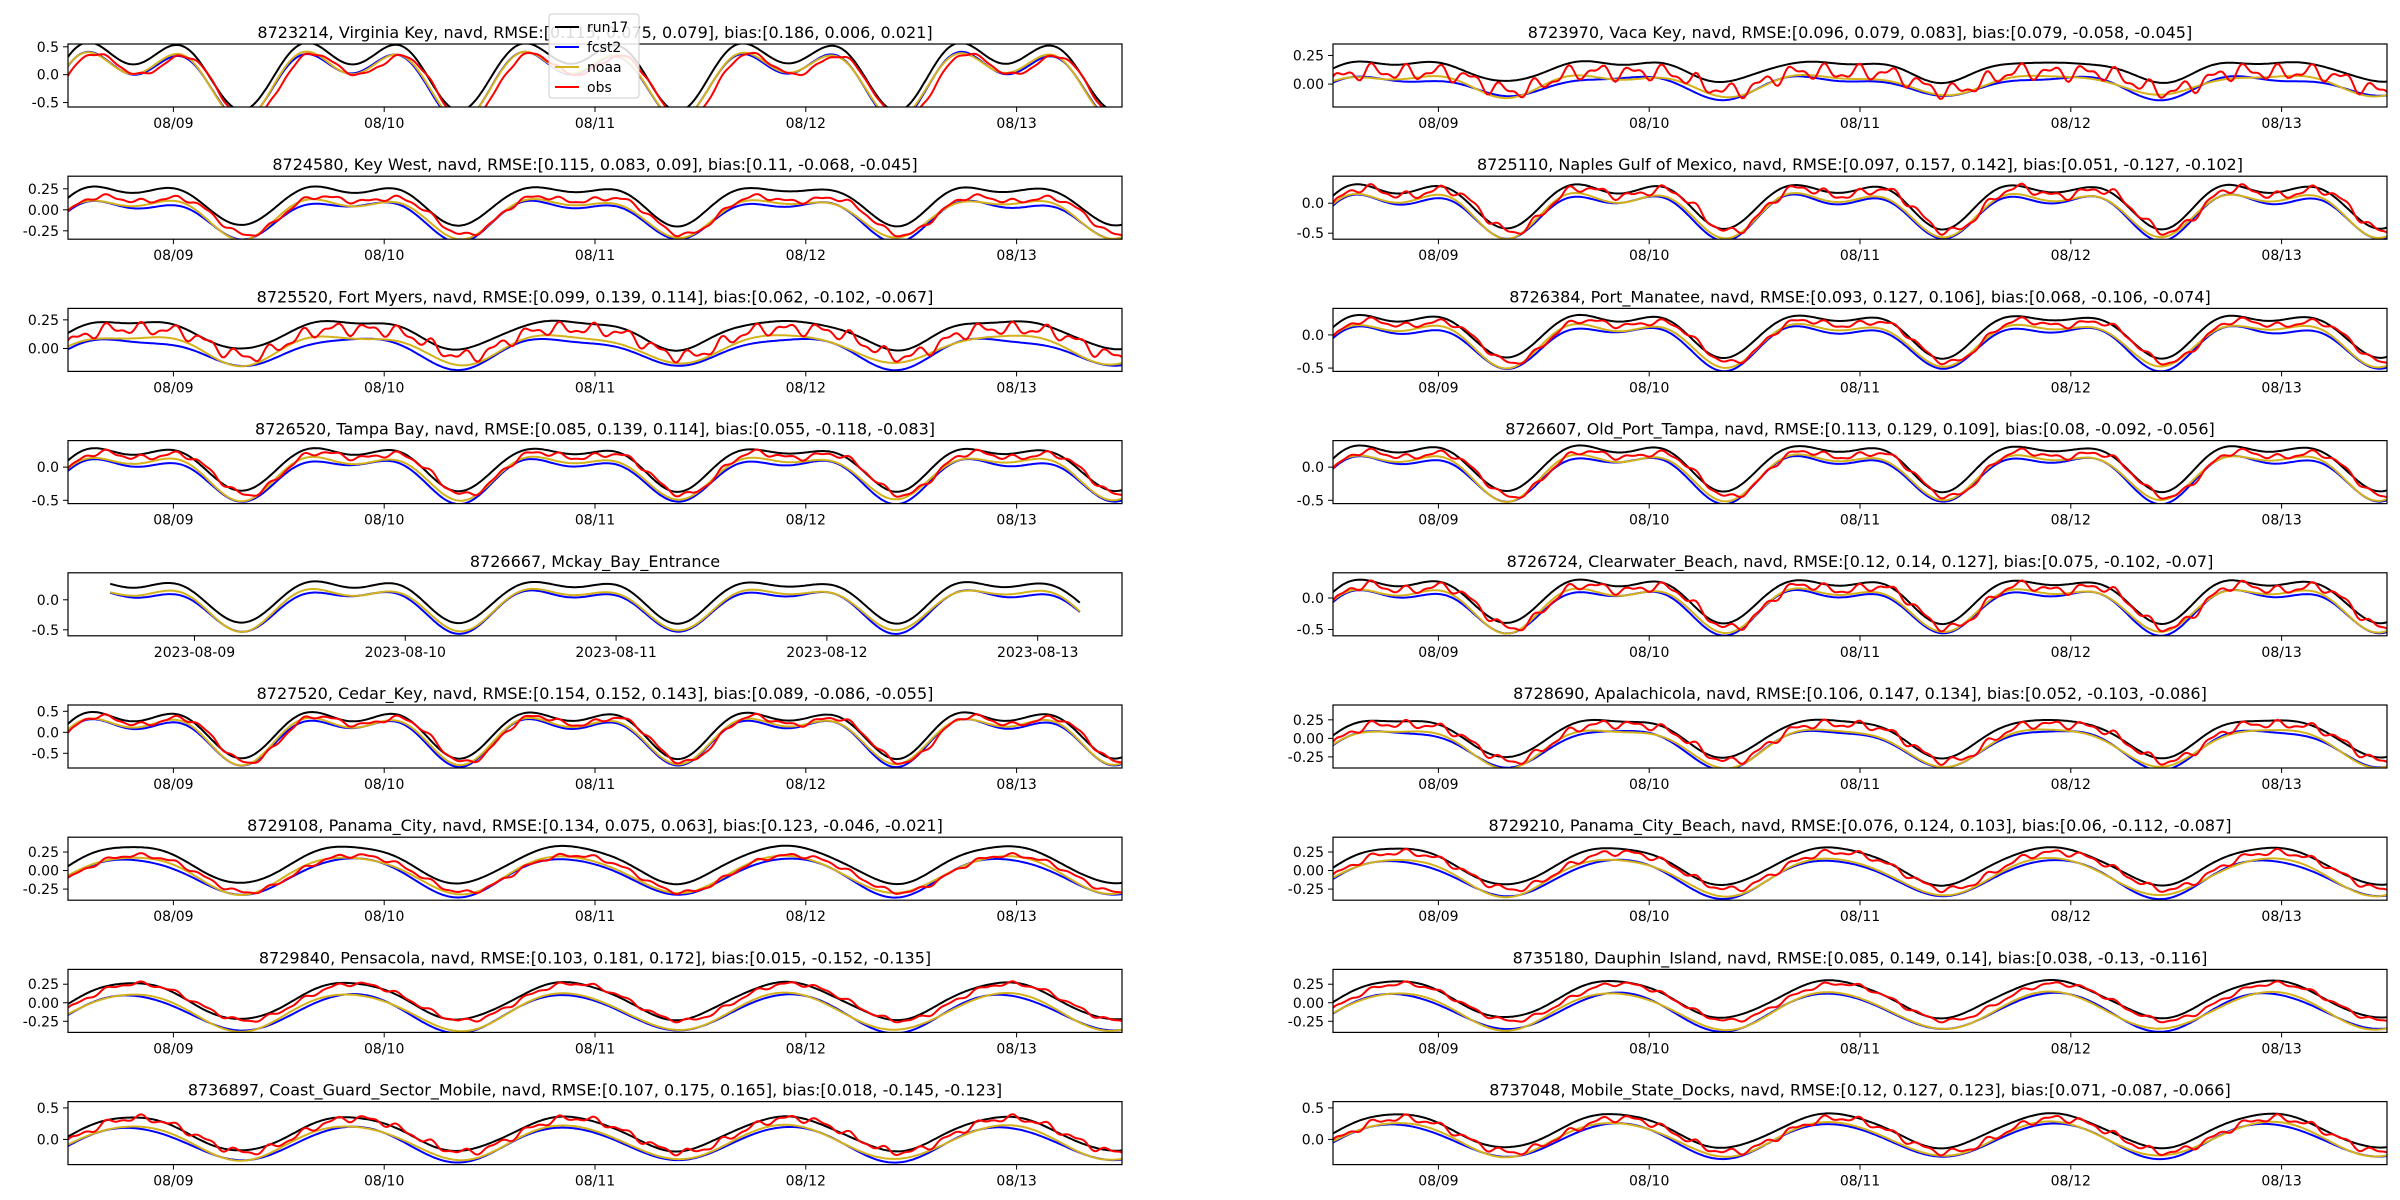 The image size is (2400, 1200). I want to click on y-tick-label: 0.5, so click(48, 712).